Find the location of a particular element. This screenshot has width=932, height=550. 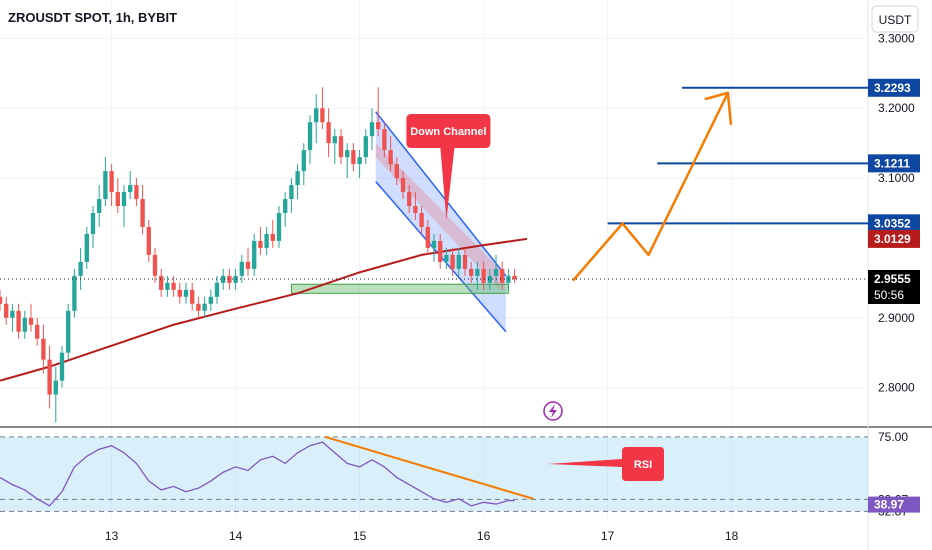

projection-arrowhead is located at coordinates (718, 108).